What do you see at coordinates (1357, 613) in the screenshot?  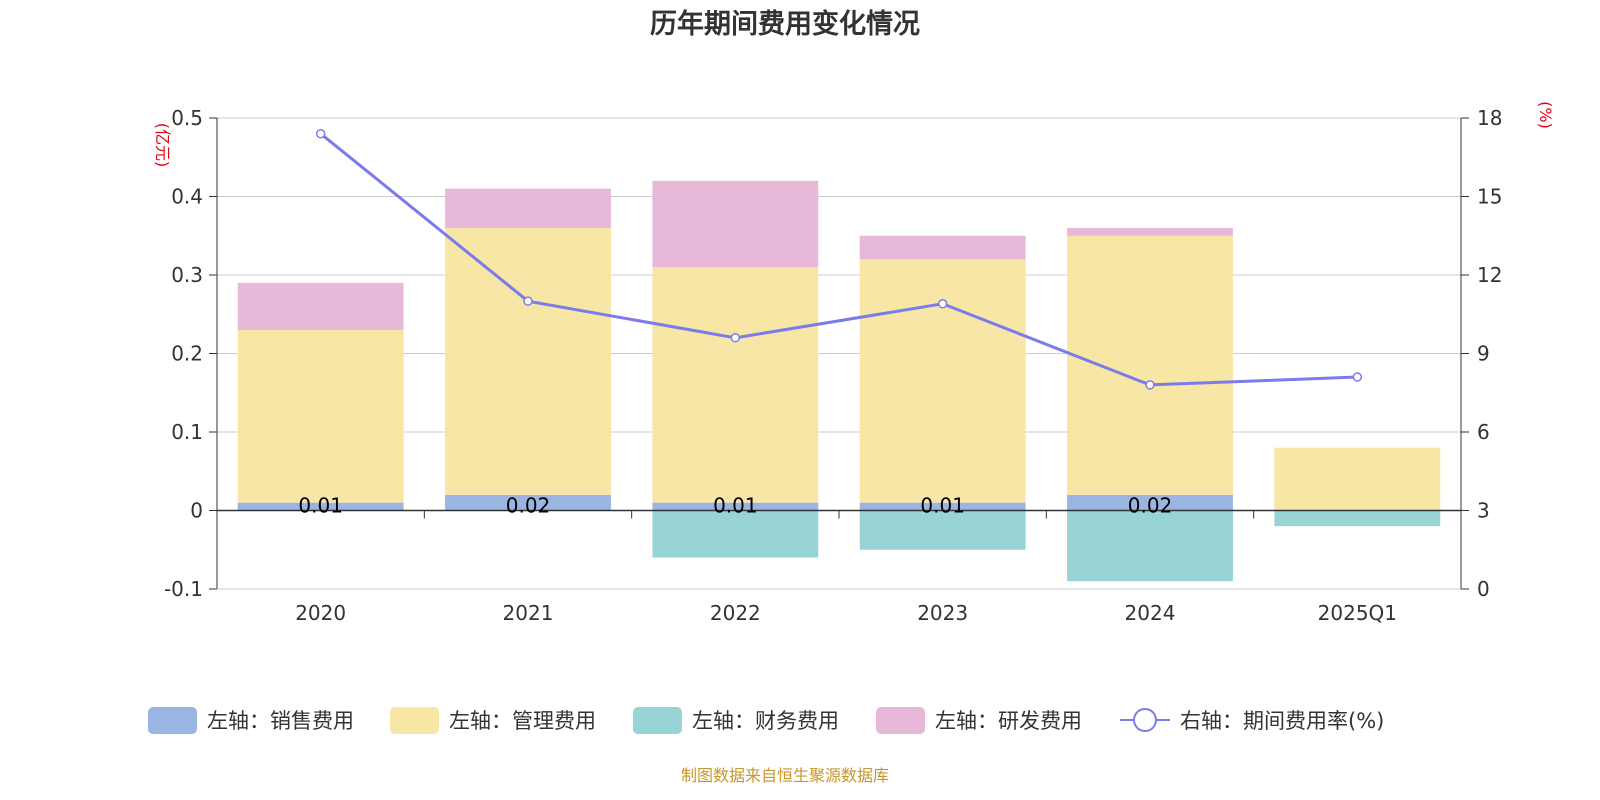 I see `x-axis-label: 2025Q1` at bounding box center [1357, 613].